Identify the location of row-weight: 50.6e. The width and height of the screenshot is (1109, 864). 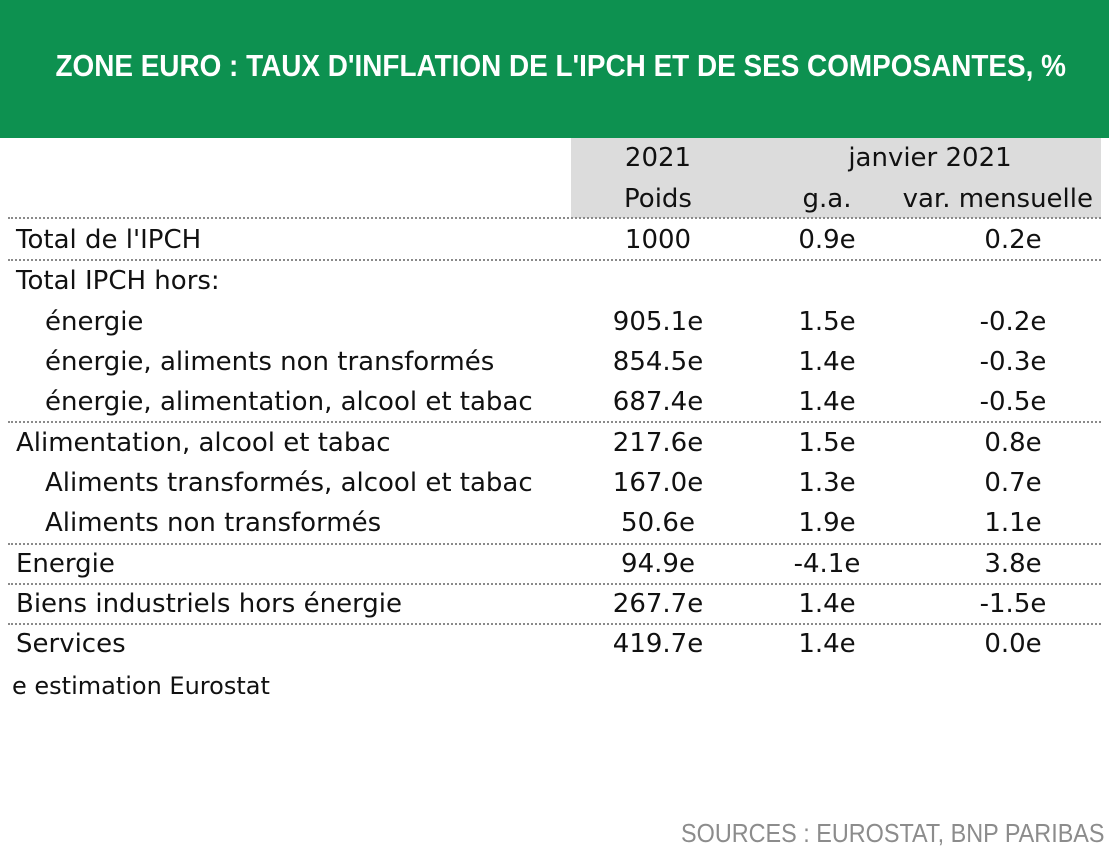
(658, 523).